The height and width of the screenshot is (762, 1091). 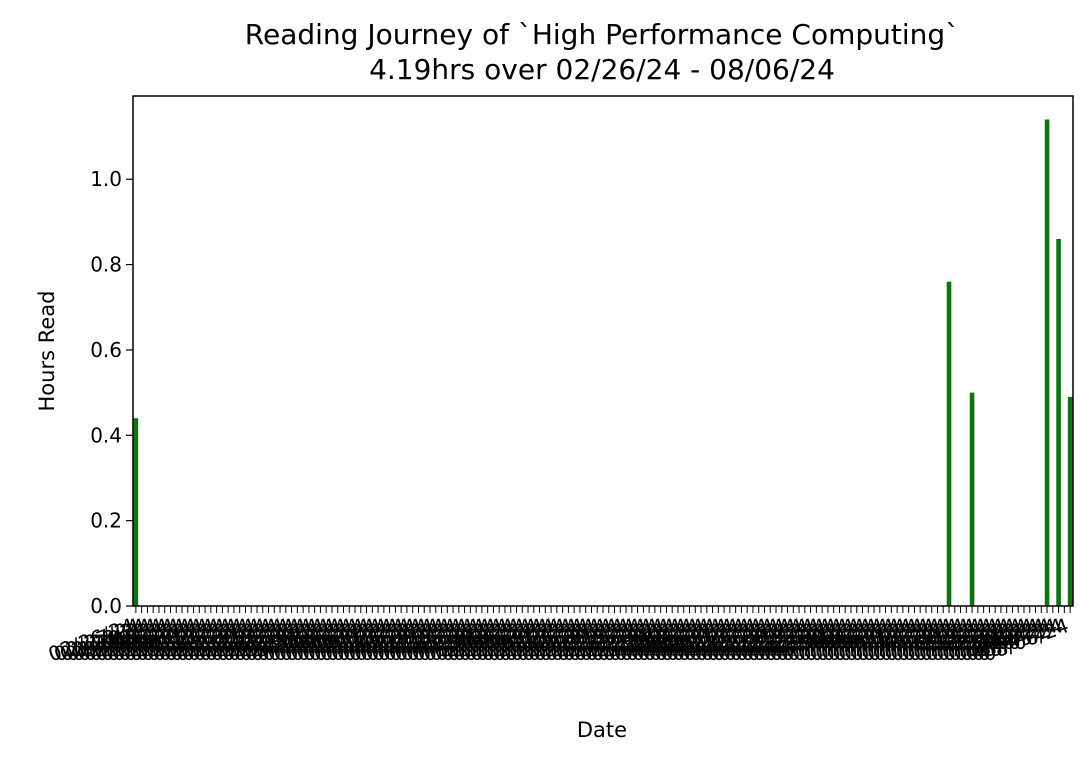 I want to click on y-tick-label: 0.6, so click(x=106, y=350).